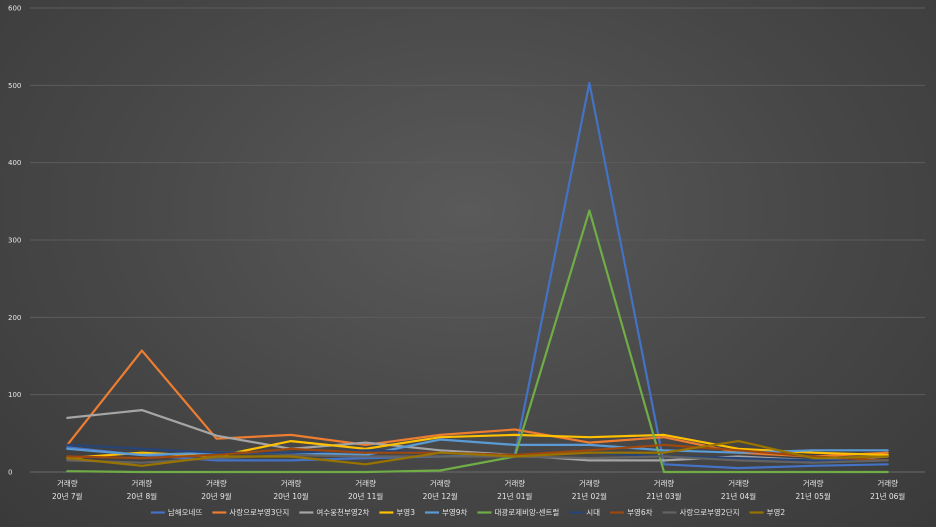 This screenshot has width=936, height=527. I want to click on y-tick-label: 0, so click(10, 473).